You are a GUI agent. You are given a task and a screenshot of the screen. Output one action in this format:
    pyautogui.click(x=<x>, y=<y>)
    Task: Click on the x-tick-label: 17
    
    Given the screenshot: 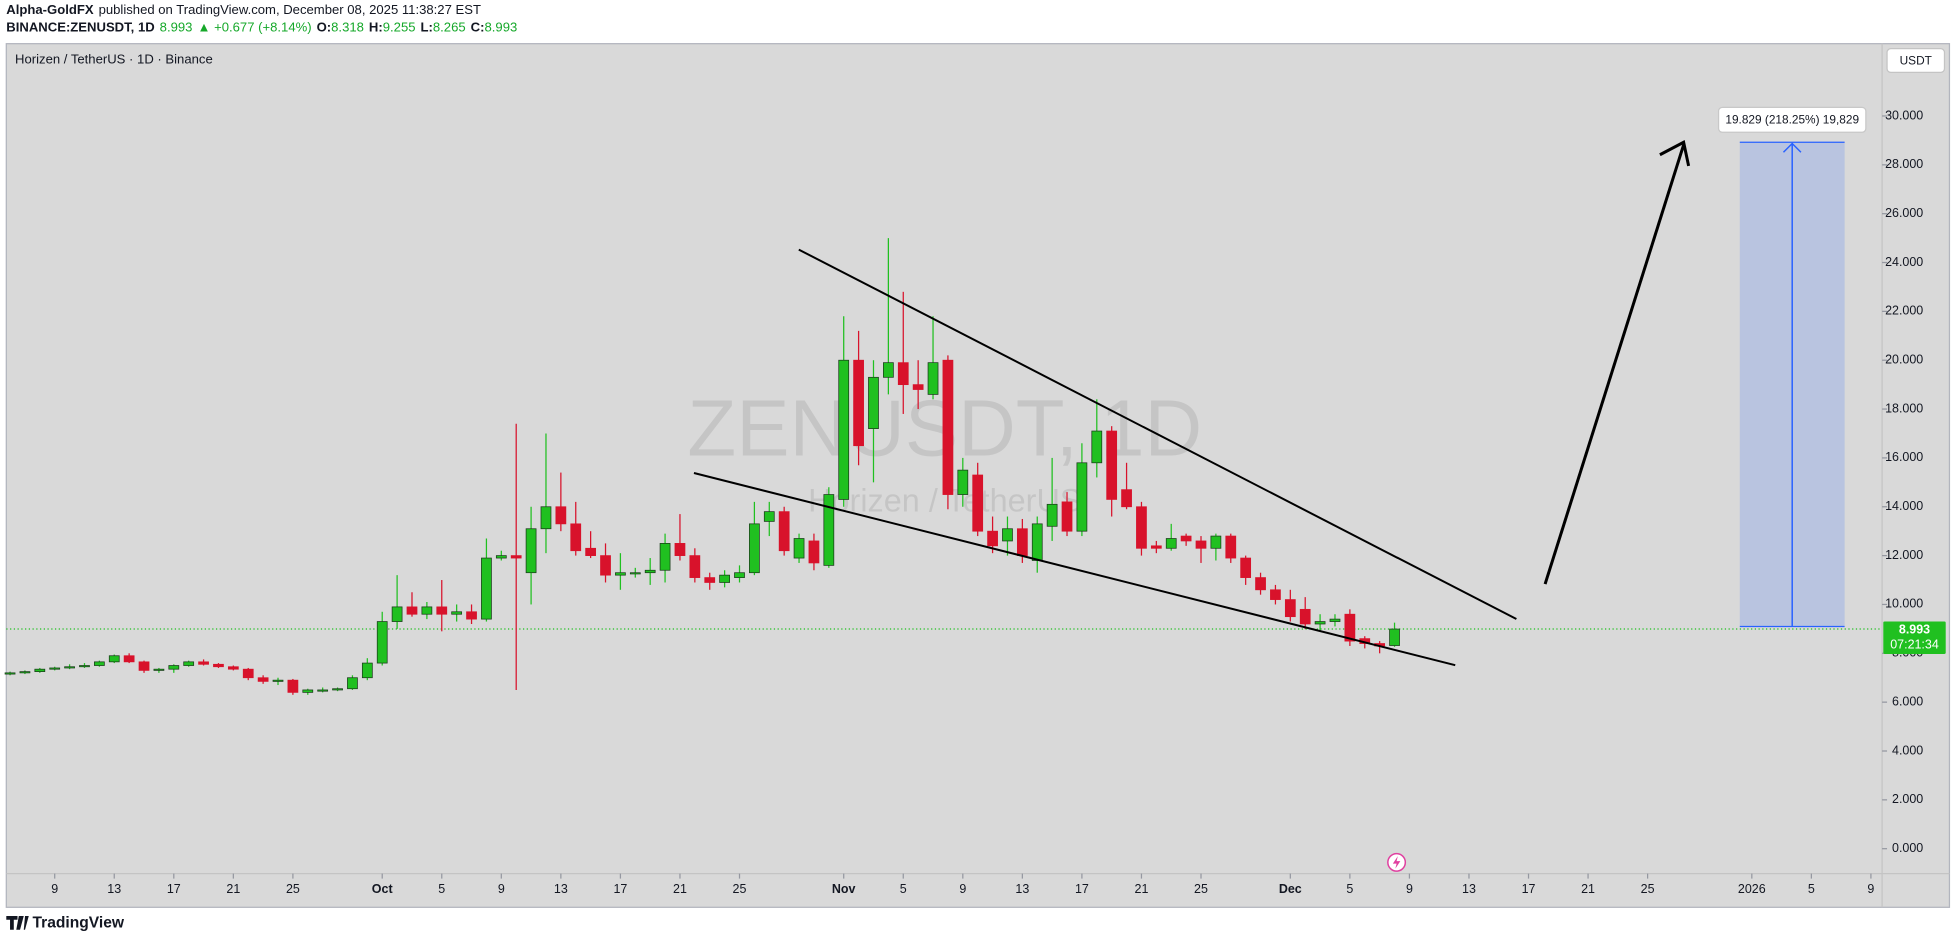 What is the action you would take?
    pyautogui.click(x=174, y=889)
    